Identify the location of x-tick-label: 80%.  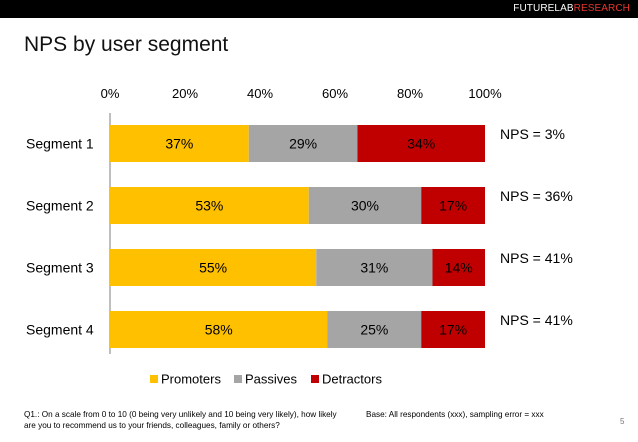
(410, 93).